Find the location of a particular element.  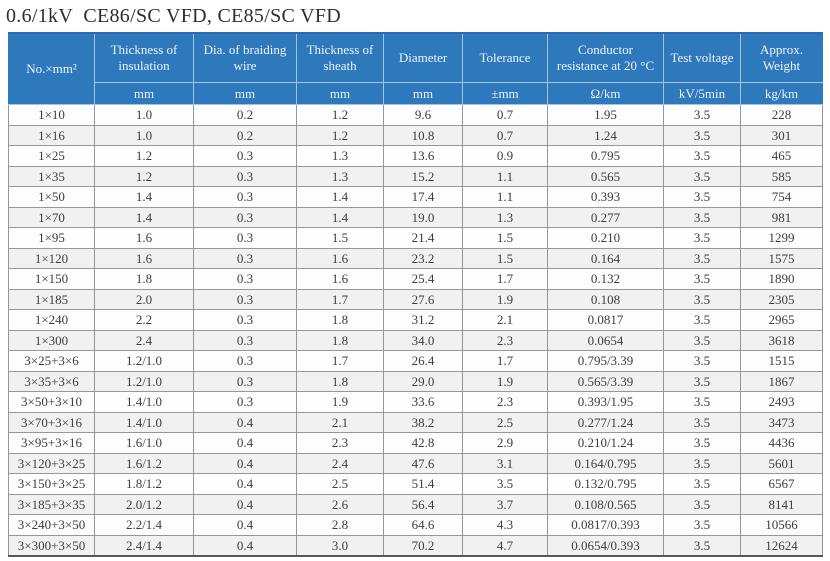

table-cell: 2.2/1.4 is located at coordinates (144, 525).